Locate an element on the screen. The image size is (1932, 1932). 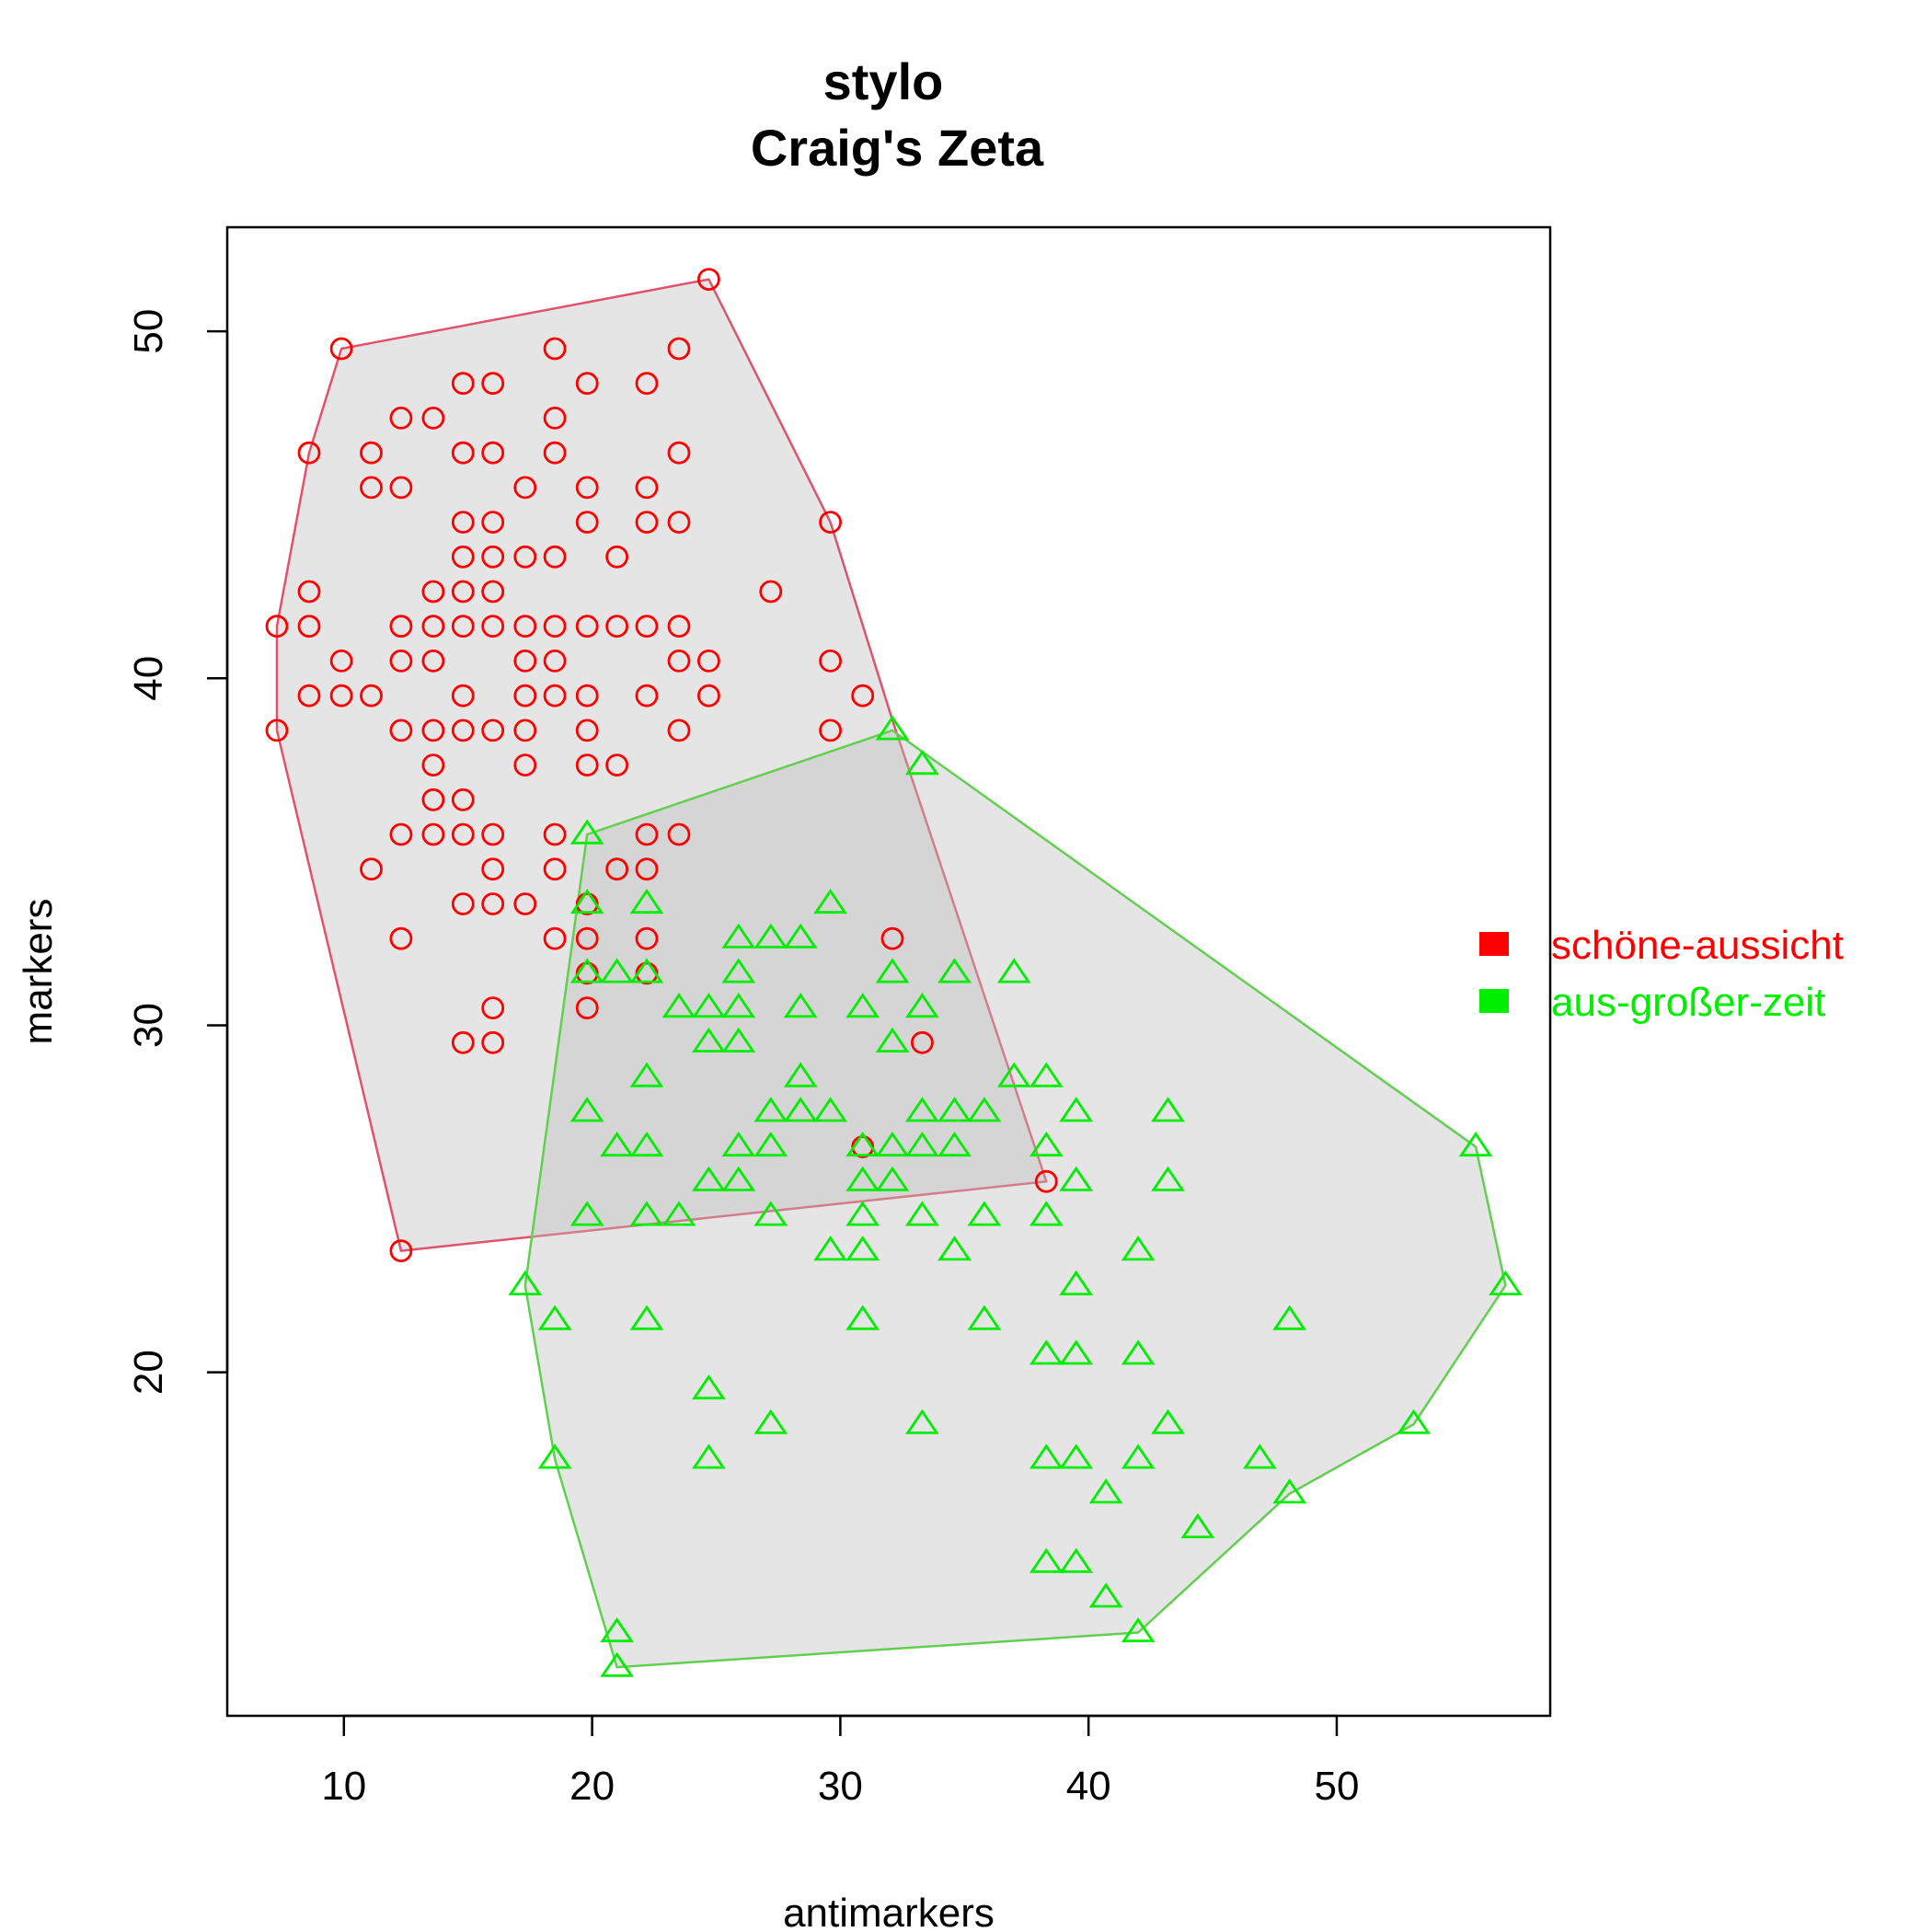
x-tick-label: 50 is located at coordinates (1337, 1786).